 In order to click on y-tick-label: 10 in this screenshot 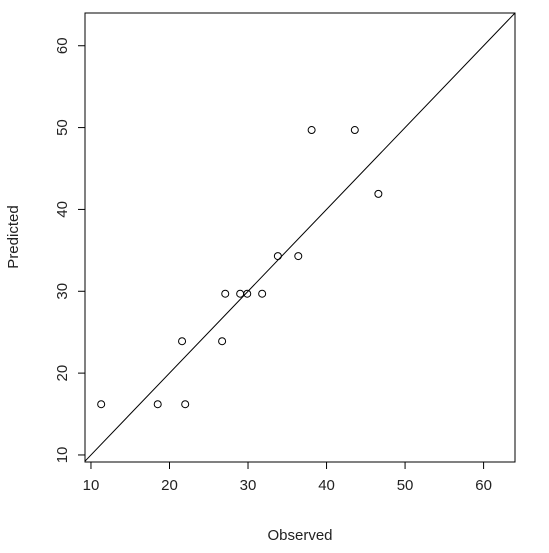, I will do `click(62, 455)`.